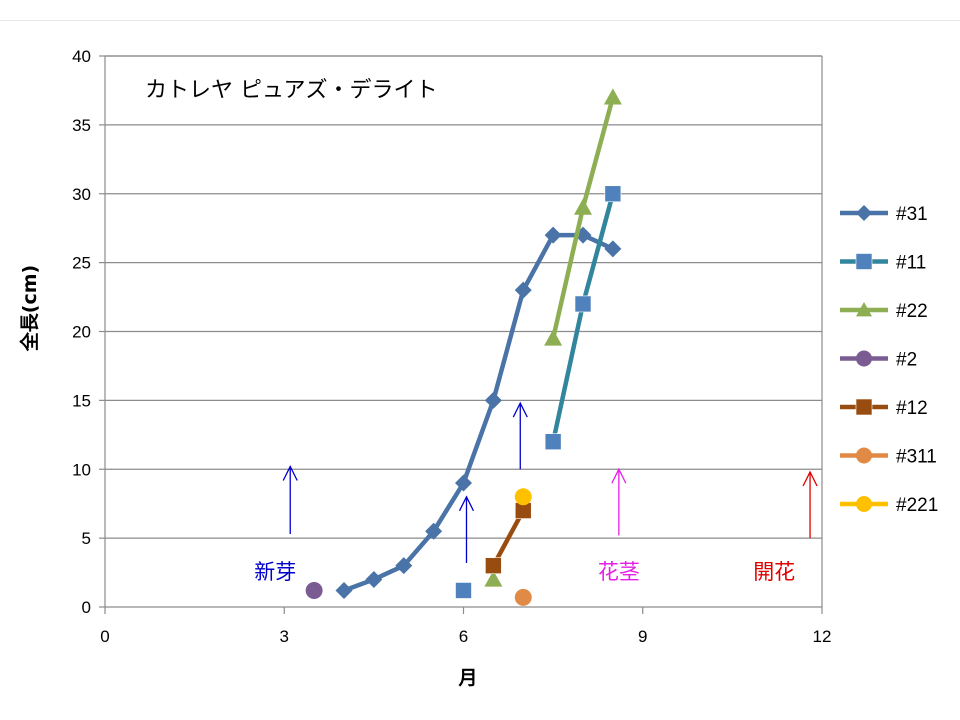  What do you see at coordinates (884, 408) in the screenshot?
I see `legend-item-12: #12` at bounding box center [884, 408].